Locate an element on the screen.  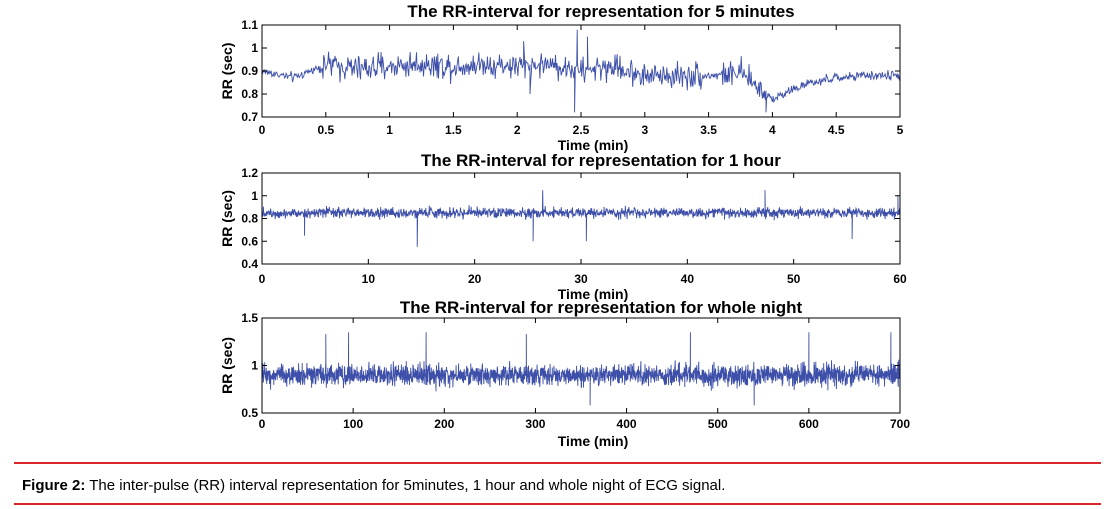
x-tick-label: 300 is located at coordinates (535, 424).